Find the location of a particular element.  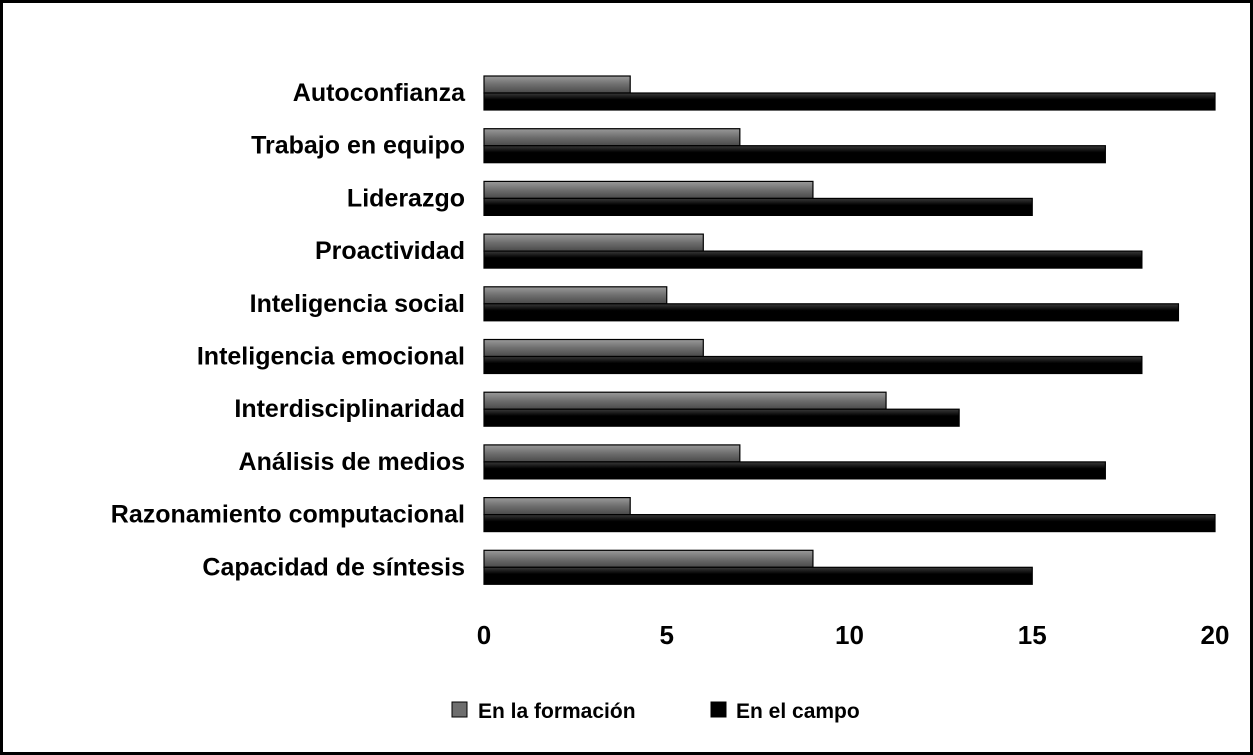

category-label: Liderazgo is located at coordinates (406, 198).